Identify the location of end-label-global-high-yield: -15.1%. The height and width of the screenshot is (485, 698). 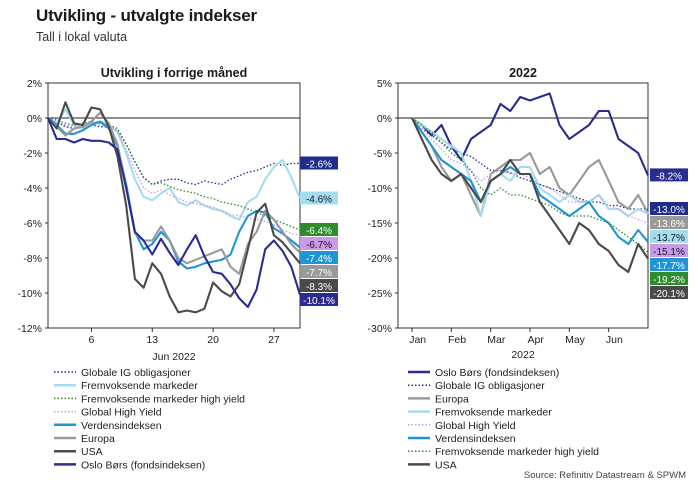
(669, 252).